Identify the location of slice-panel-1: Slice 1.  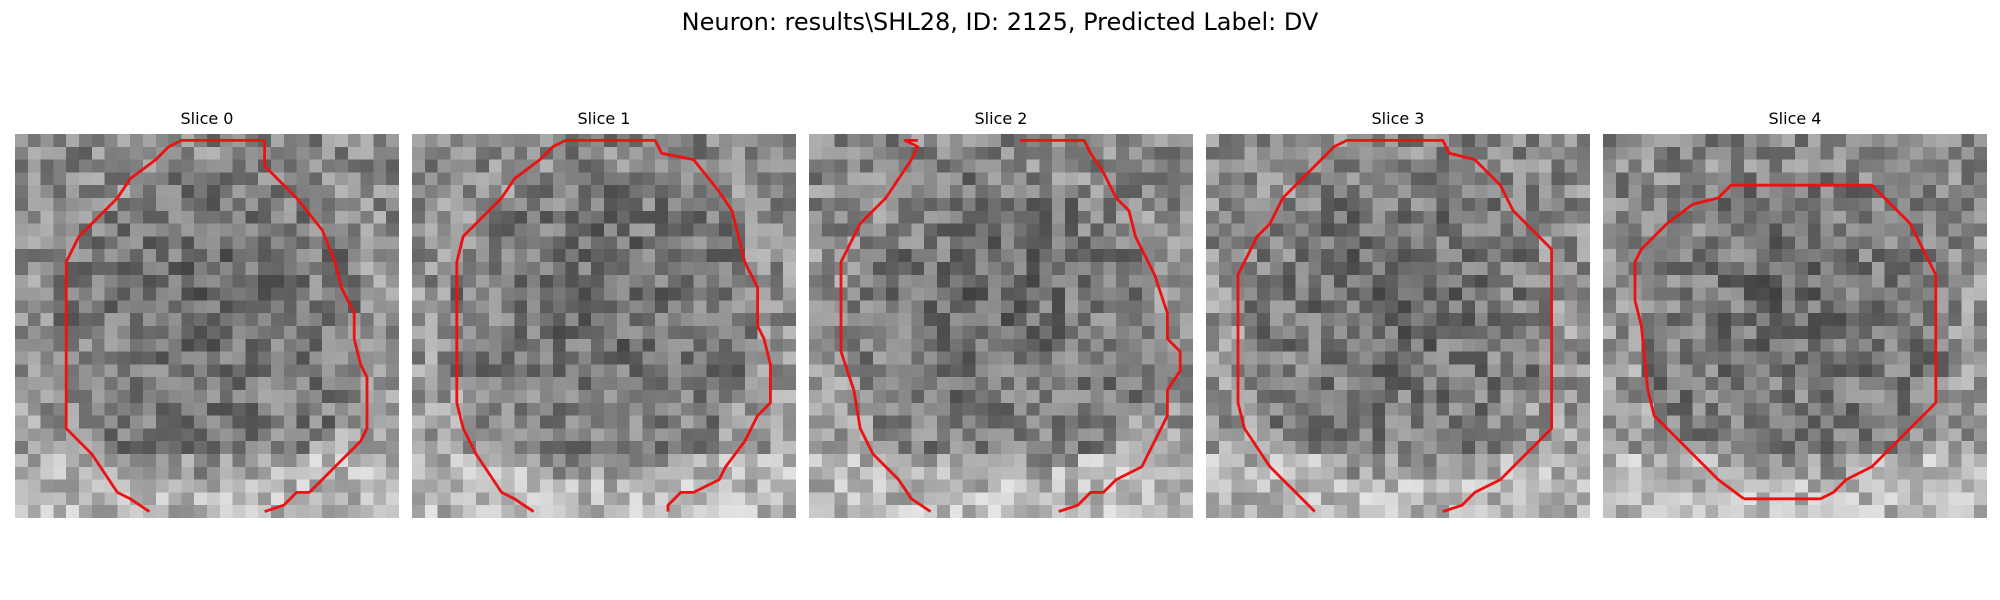
(604, 313).